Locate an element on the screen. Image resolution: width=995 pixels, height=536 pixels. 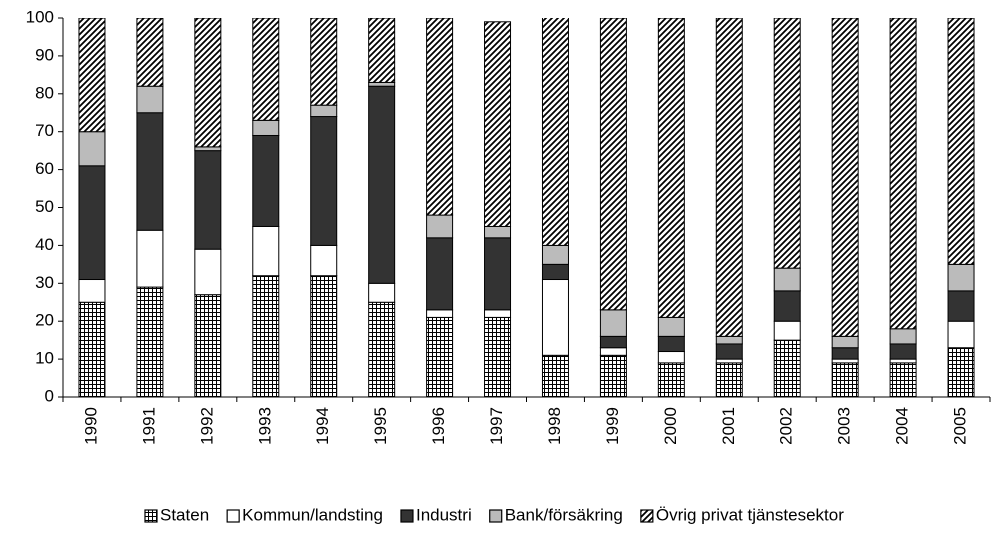
legend-label: Industri is located at coordinates (444, 514).